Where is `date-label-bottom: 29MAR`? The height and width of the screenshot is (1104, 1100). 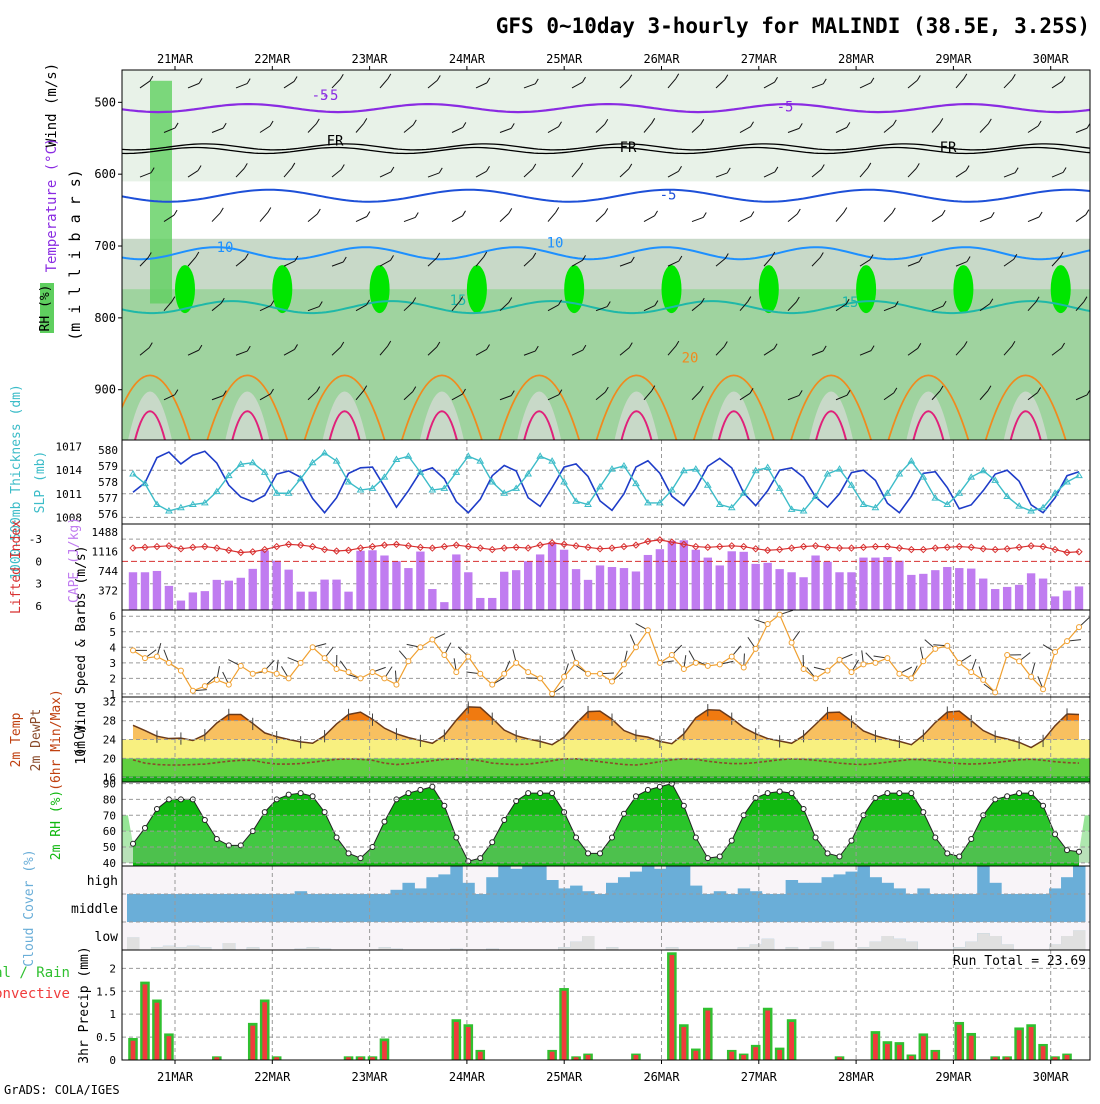 date-label-bottom: 29MAR is located at coordinates (953, 1077).